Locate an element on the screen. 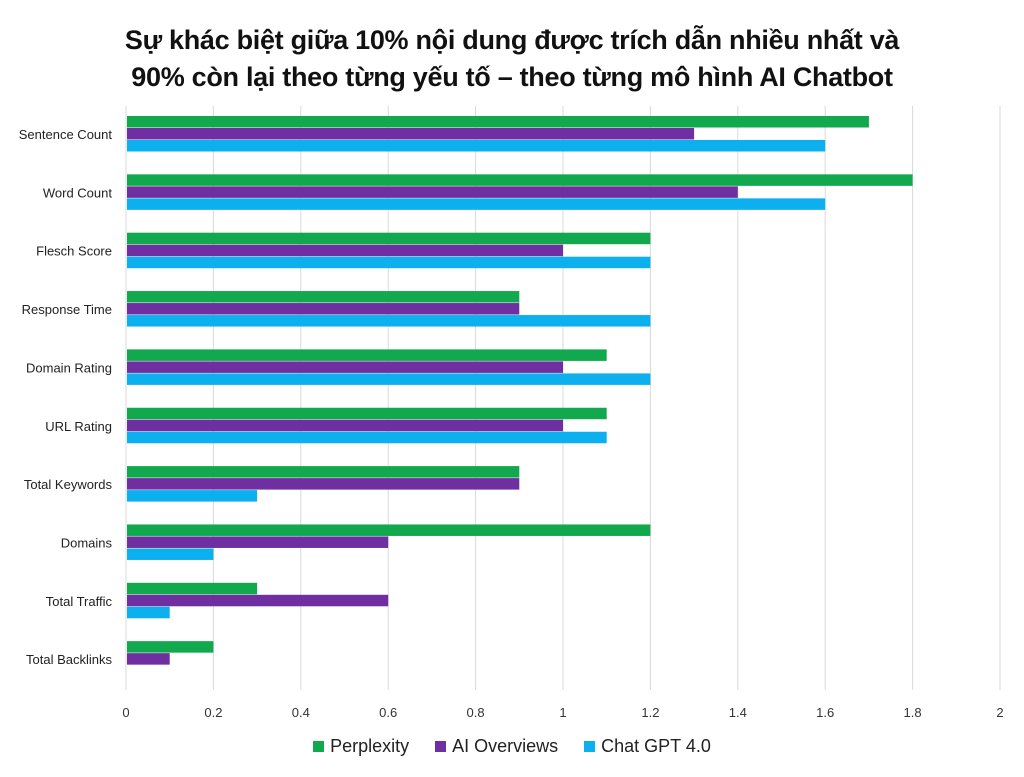 The width and height of the screenshot is (1024, 777). y-category-label: Word Count is located at coordinates (78, 192).